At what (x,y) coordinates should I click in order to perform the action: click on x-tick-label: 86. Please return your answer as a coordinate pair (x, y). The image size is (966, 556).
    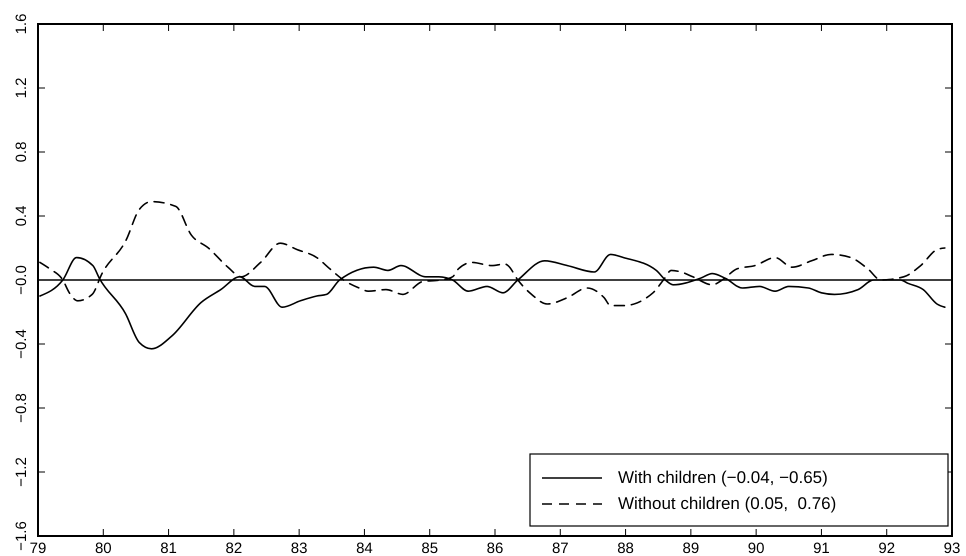
    Looking at the image, I should click on (495, 548).